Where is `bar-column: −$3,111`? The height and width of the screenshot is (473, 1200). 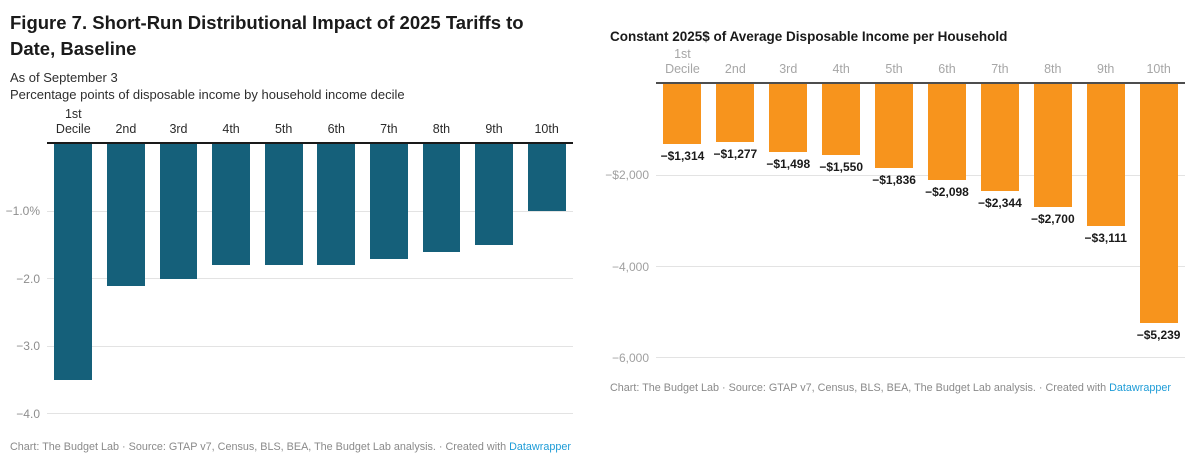
bar-column: −$3,111 is located at coordinates (1105, 231).